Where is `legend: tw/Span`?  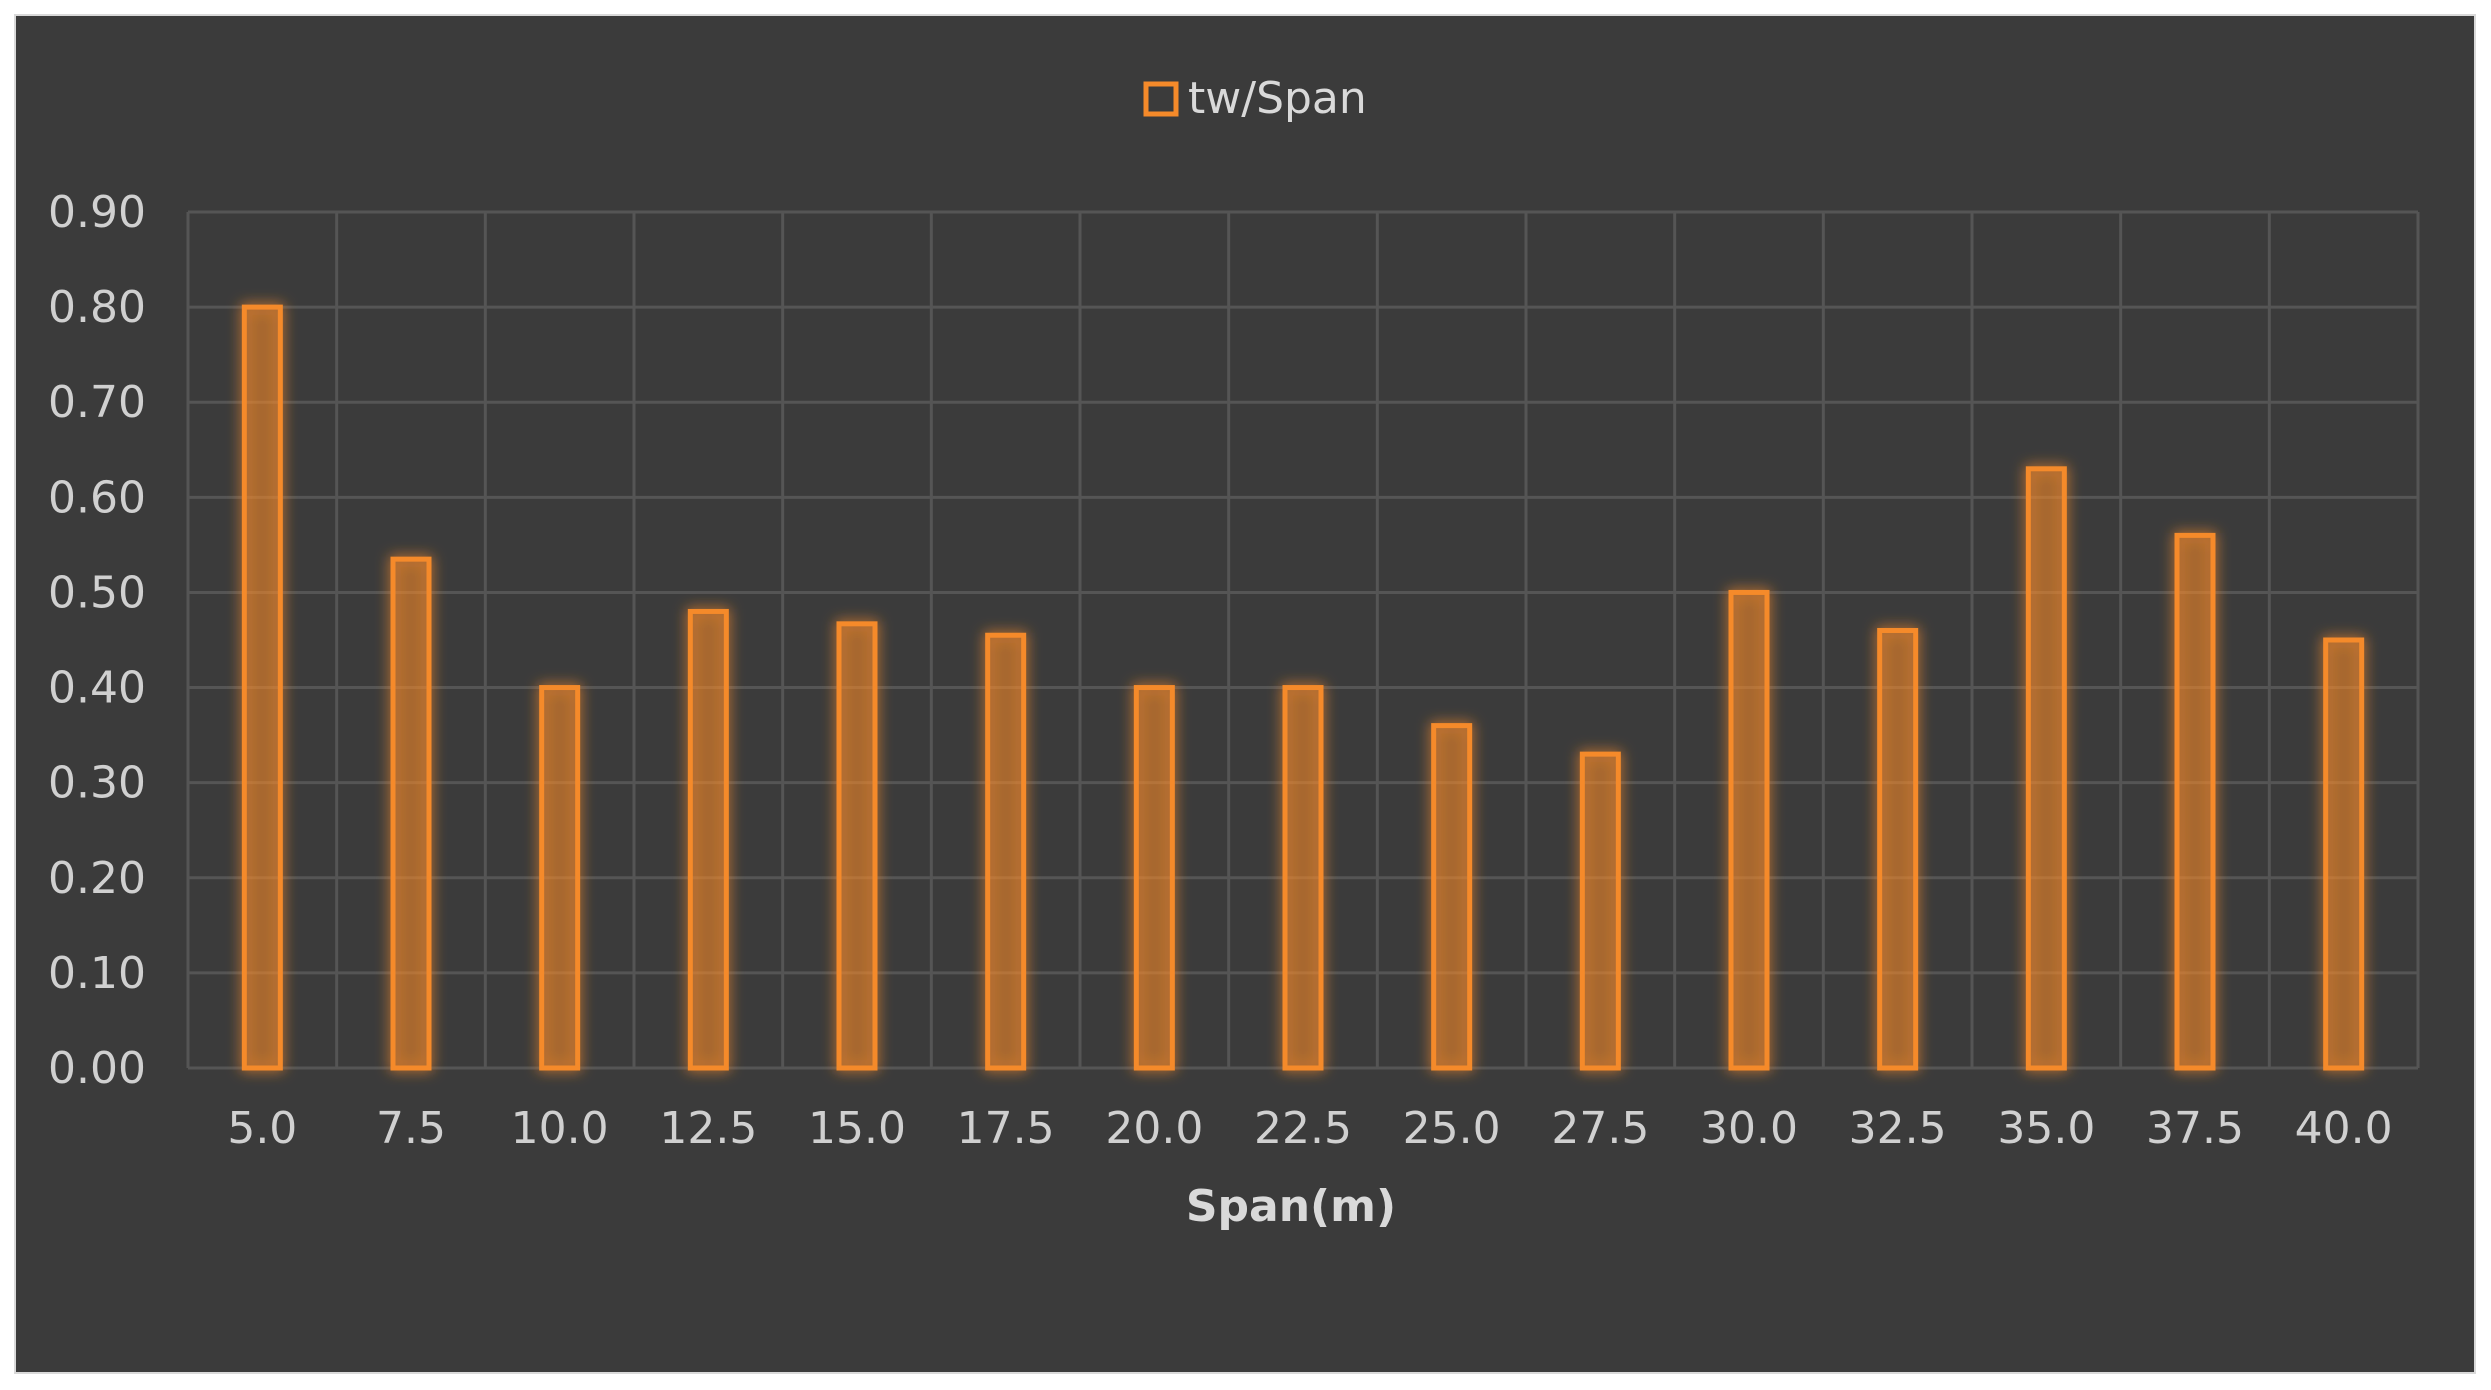 legend: tw/Span is located at coordinates (1255, 98).